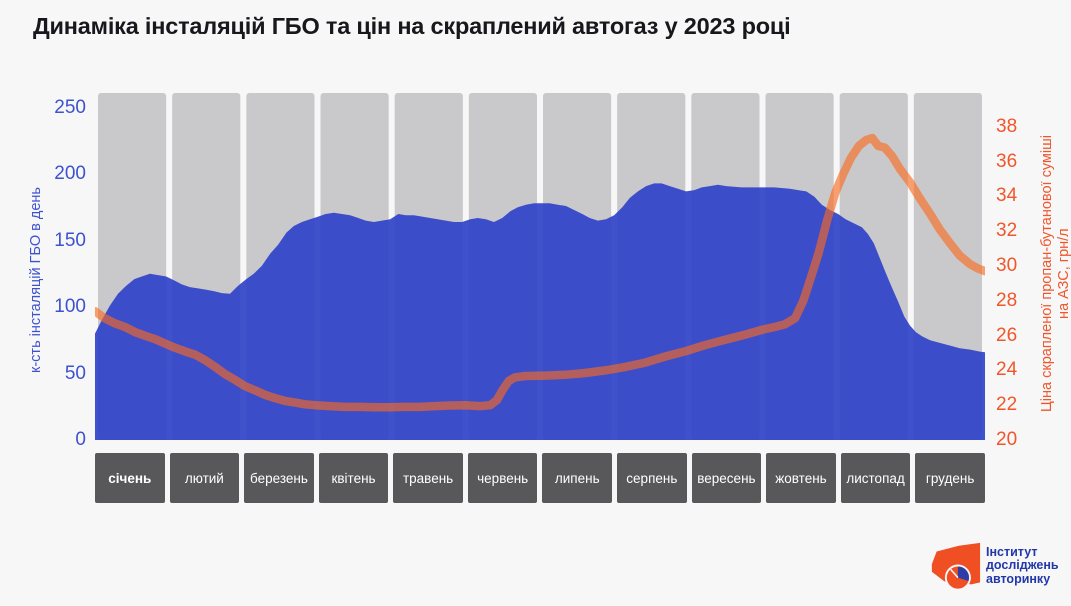 This screenshot has width=1071, height=606. I want to click on month-label-вересень: вересень, so click(726, 478).